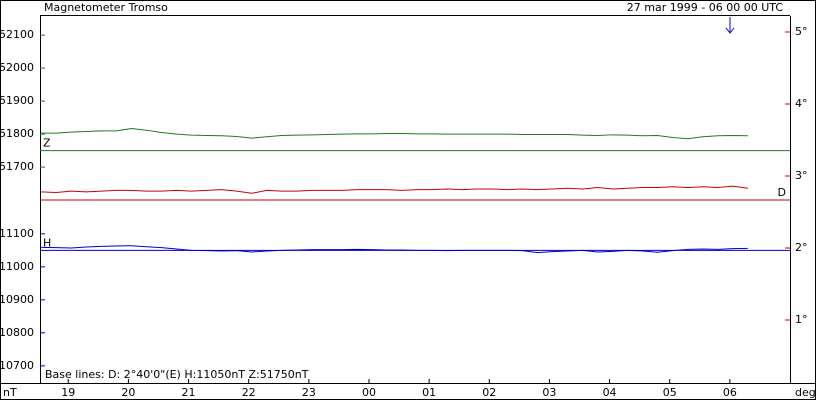 The image size is (816, 400). I want to click on y-tick-label: 4°, so click(801, 103).